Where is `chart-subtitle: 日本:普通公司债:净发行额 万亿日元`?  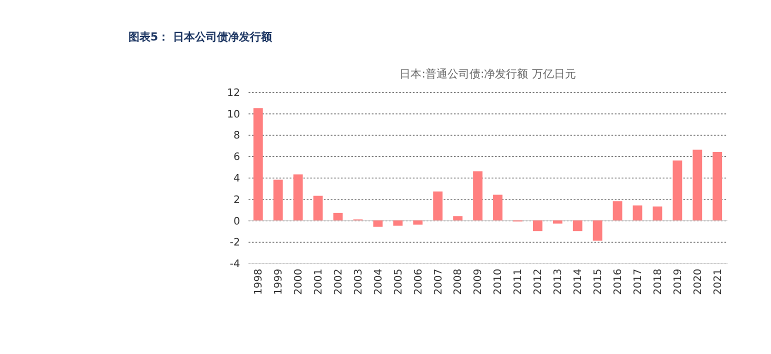
chart-subtitle: 日本:普通公司债:净发行额 万亿日元 is located at coordinates (488, 74).